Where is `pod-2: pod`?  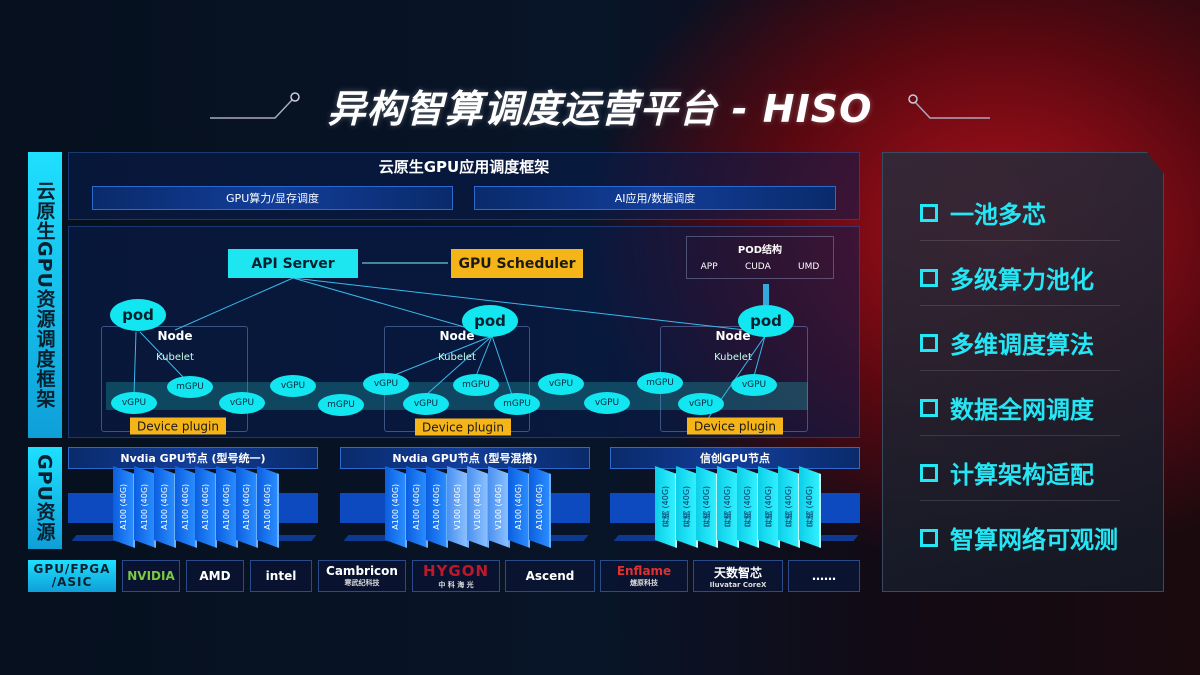 pod-2: pod is located at coordinates (490, 321).